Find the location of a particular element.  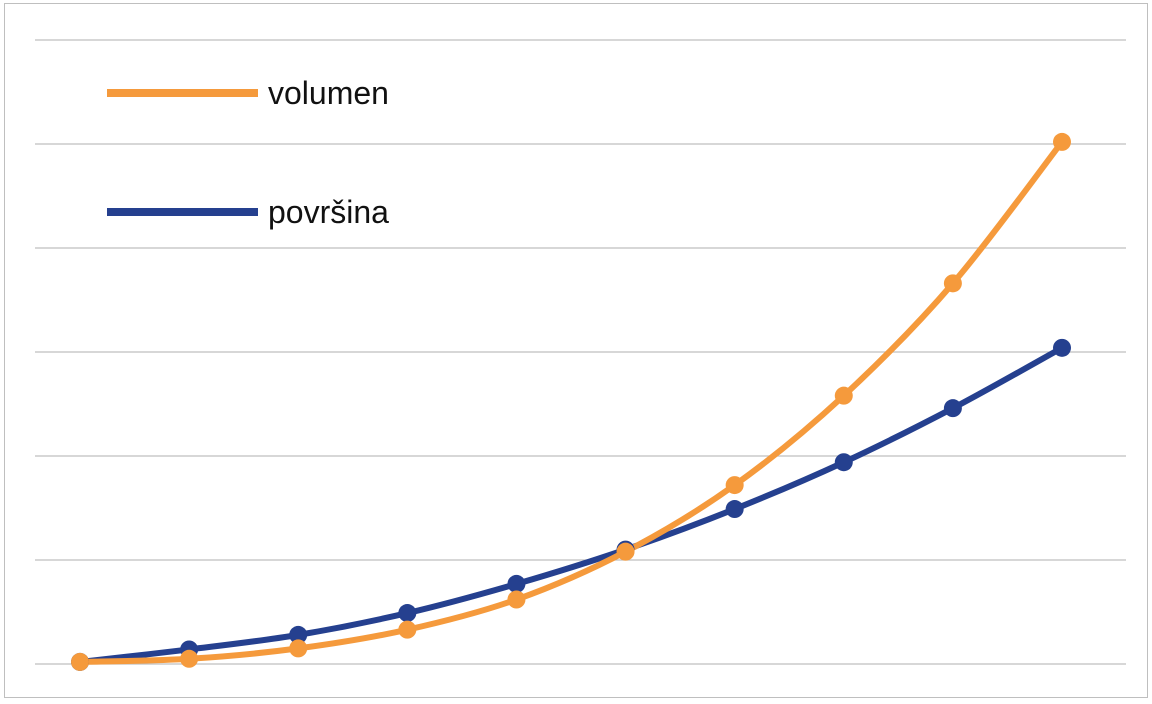

legend: volumen površina is located at coordinates (248, 152).